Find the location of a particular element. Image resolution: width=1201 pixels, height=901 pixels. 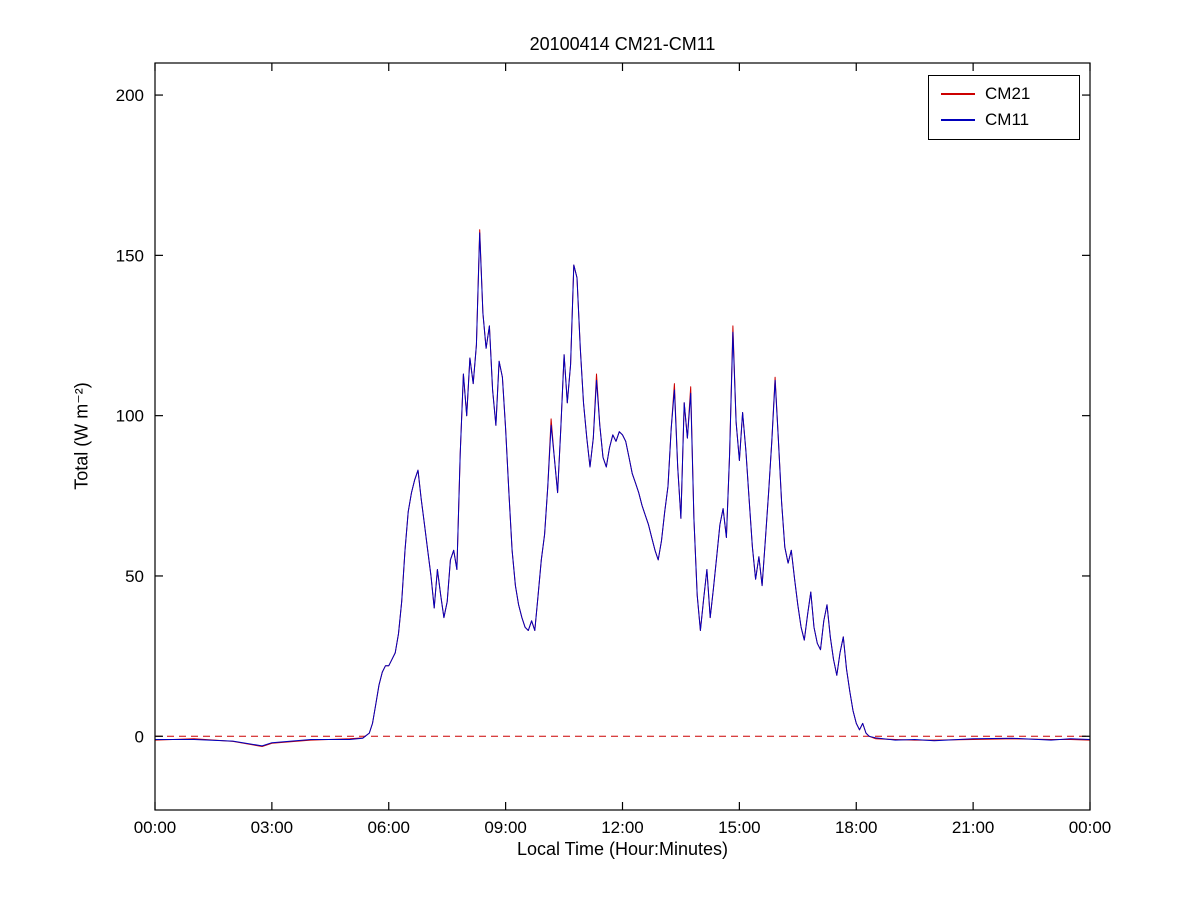

x-tick-label: 18:00 is located at coordinates (856, 827).